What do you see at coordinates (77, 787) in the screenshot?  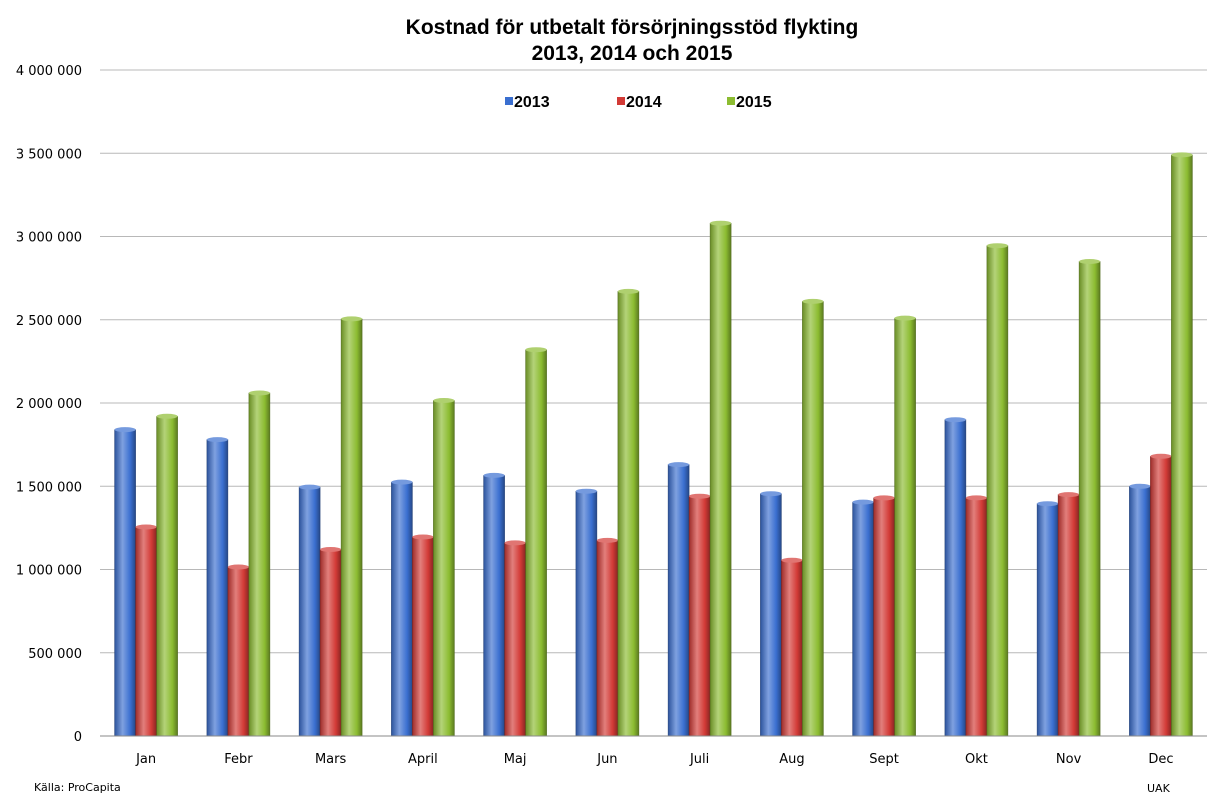 I see `source-note: Källa: ProCapita` at bounding box center [77, 787].